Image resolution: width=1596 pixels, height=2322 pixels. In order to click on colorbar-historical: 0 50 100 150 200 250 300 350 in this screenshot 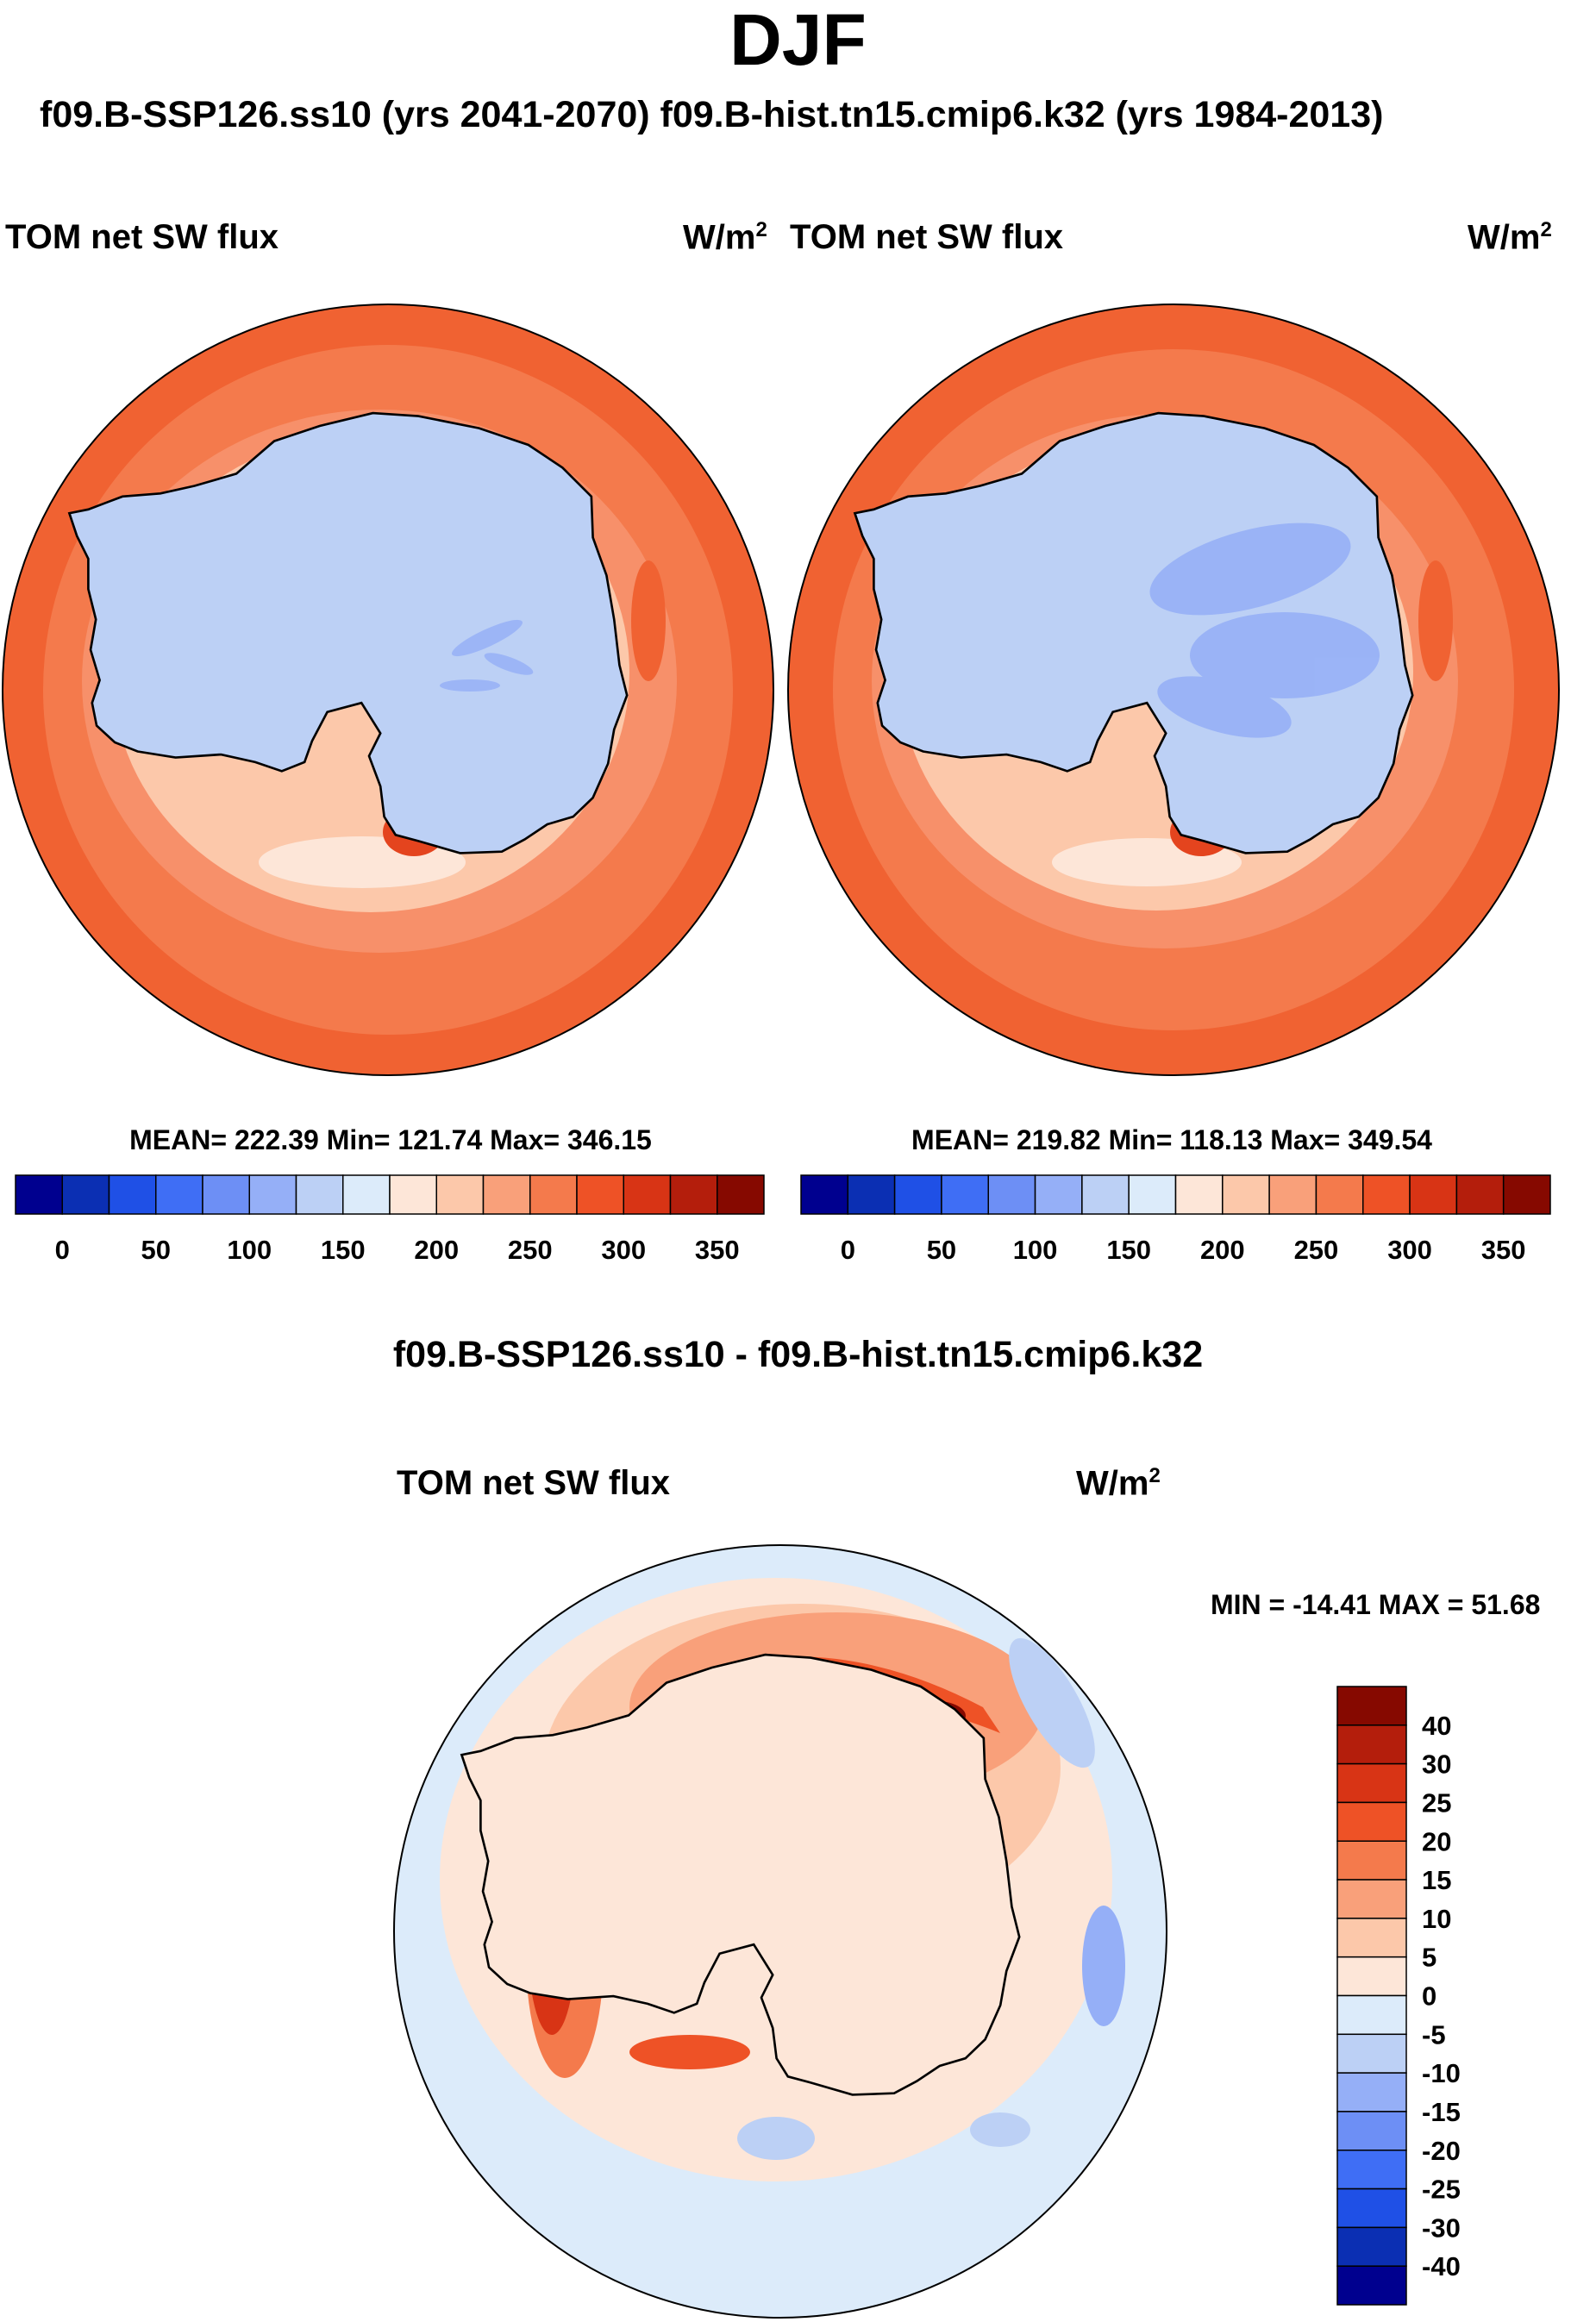, I will do `click(1175, 1219)`.